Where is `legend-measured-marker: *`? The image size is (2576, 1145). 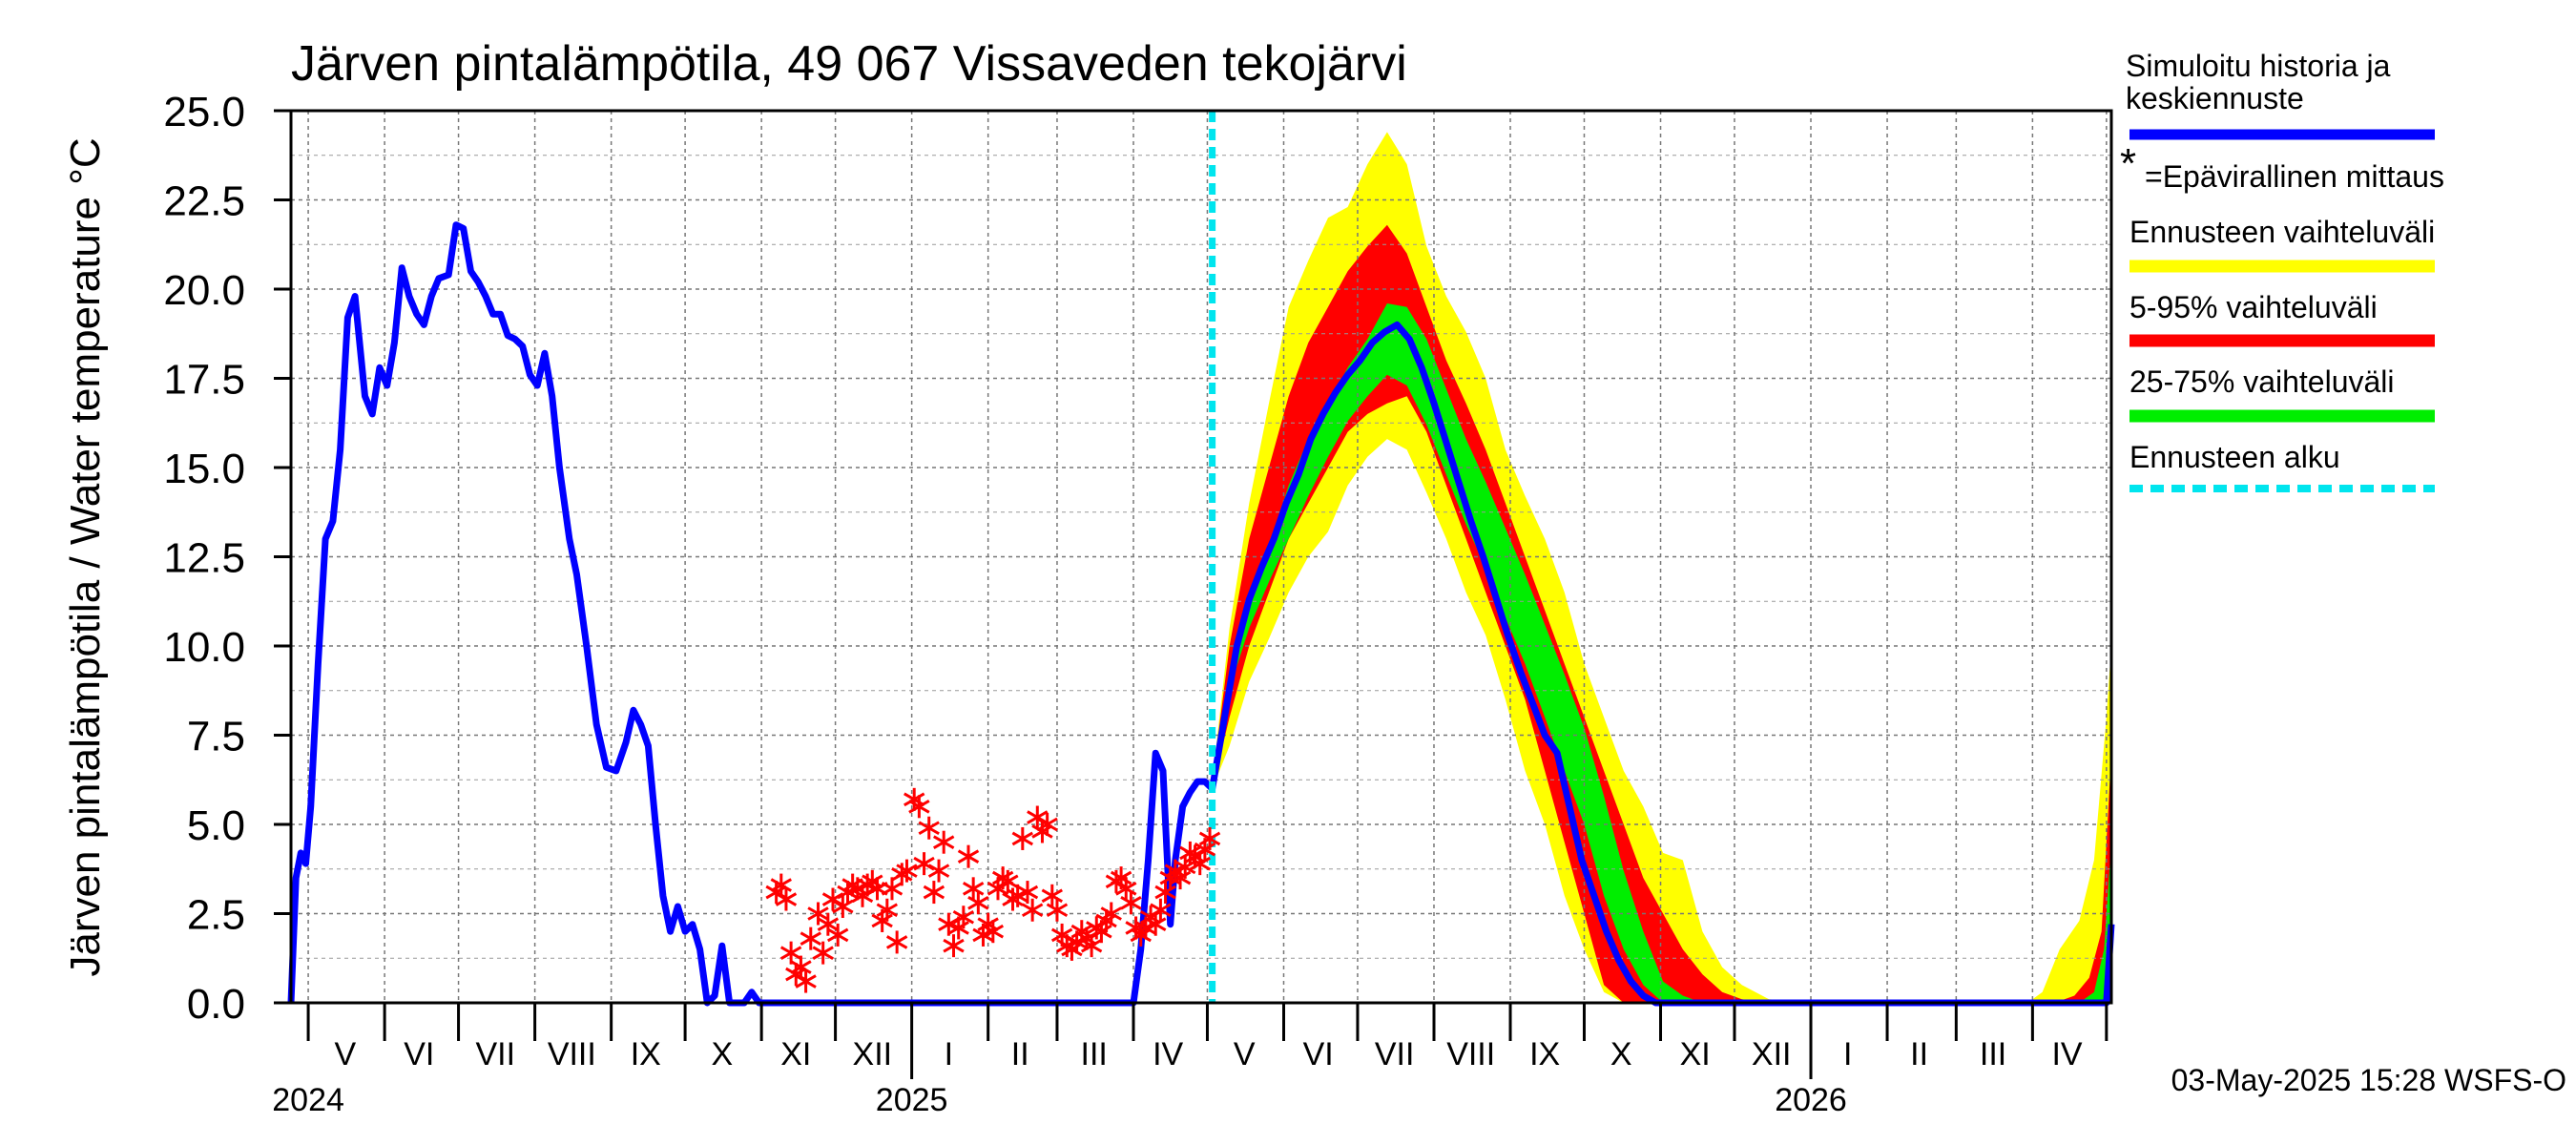
legend-measured-marker: * is located at coordinates (2128, 164).